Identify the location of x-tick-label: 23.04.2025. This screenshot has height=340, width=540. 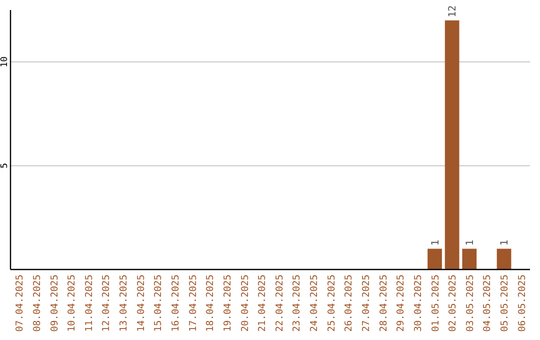
(297, 303).